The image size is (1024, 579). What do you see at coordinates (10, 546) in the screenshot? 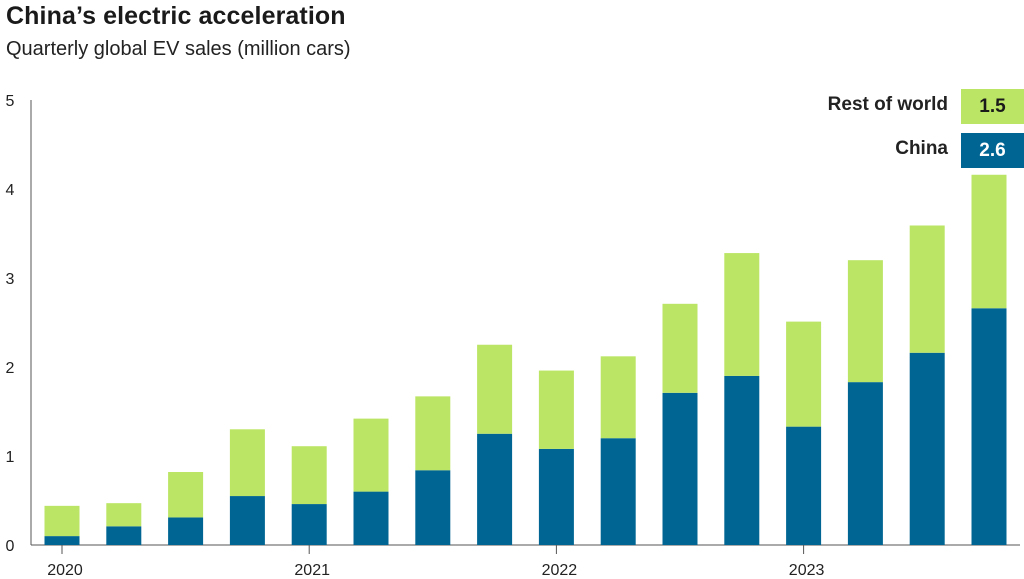
I see `y-tick-label: 0` at bounding box center [10, 546].